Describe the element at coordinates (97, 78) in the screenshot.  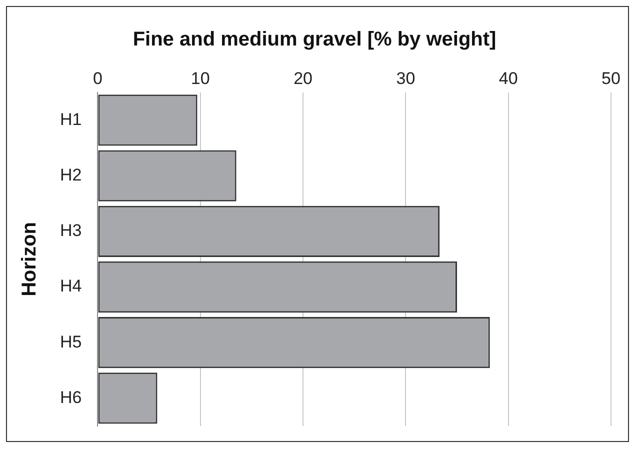
I see `x-tick-label: 0` at that location.